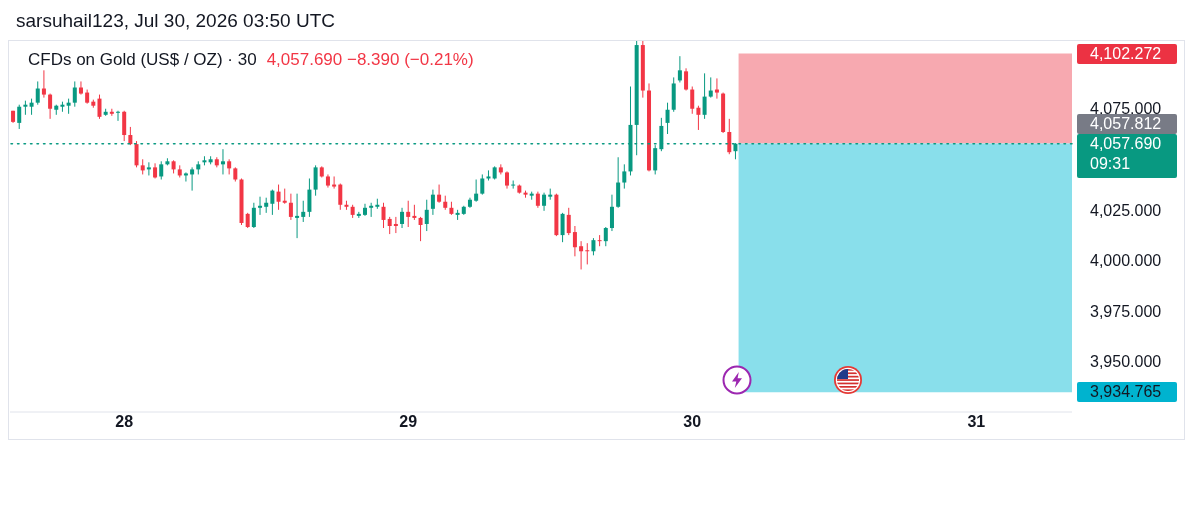 The width and height of the screenshot is (1200, 532). Describe the element at coordinates (408, 422) in the screenshot. I see `x-tick-label: 29` at that location.